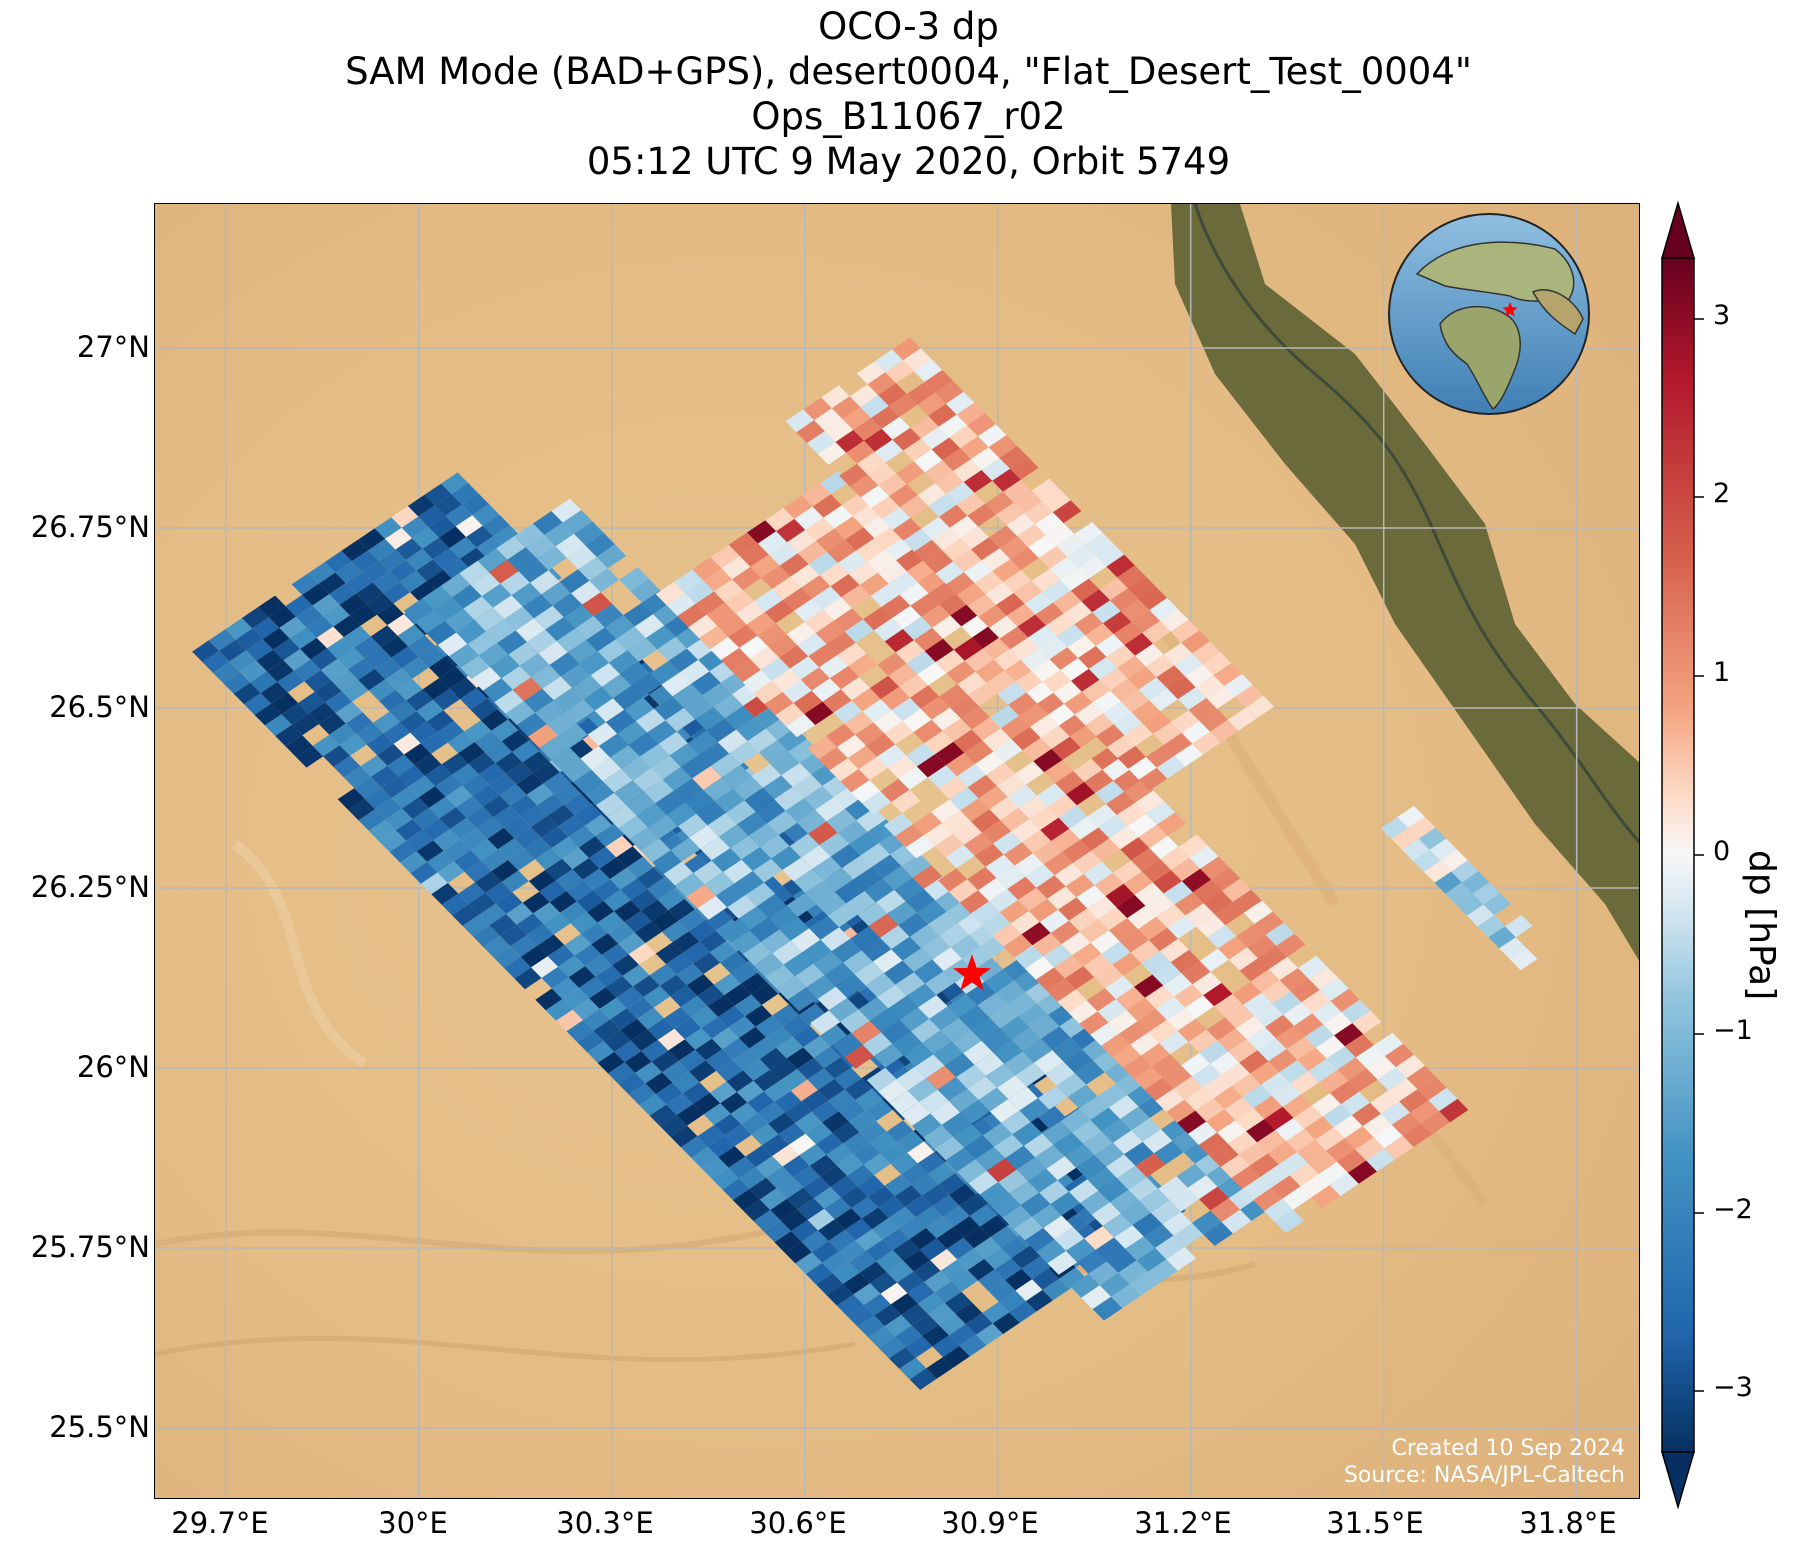  I want to click on inset-target-star, so click(1510, 309).